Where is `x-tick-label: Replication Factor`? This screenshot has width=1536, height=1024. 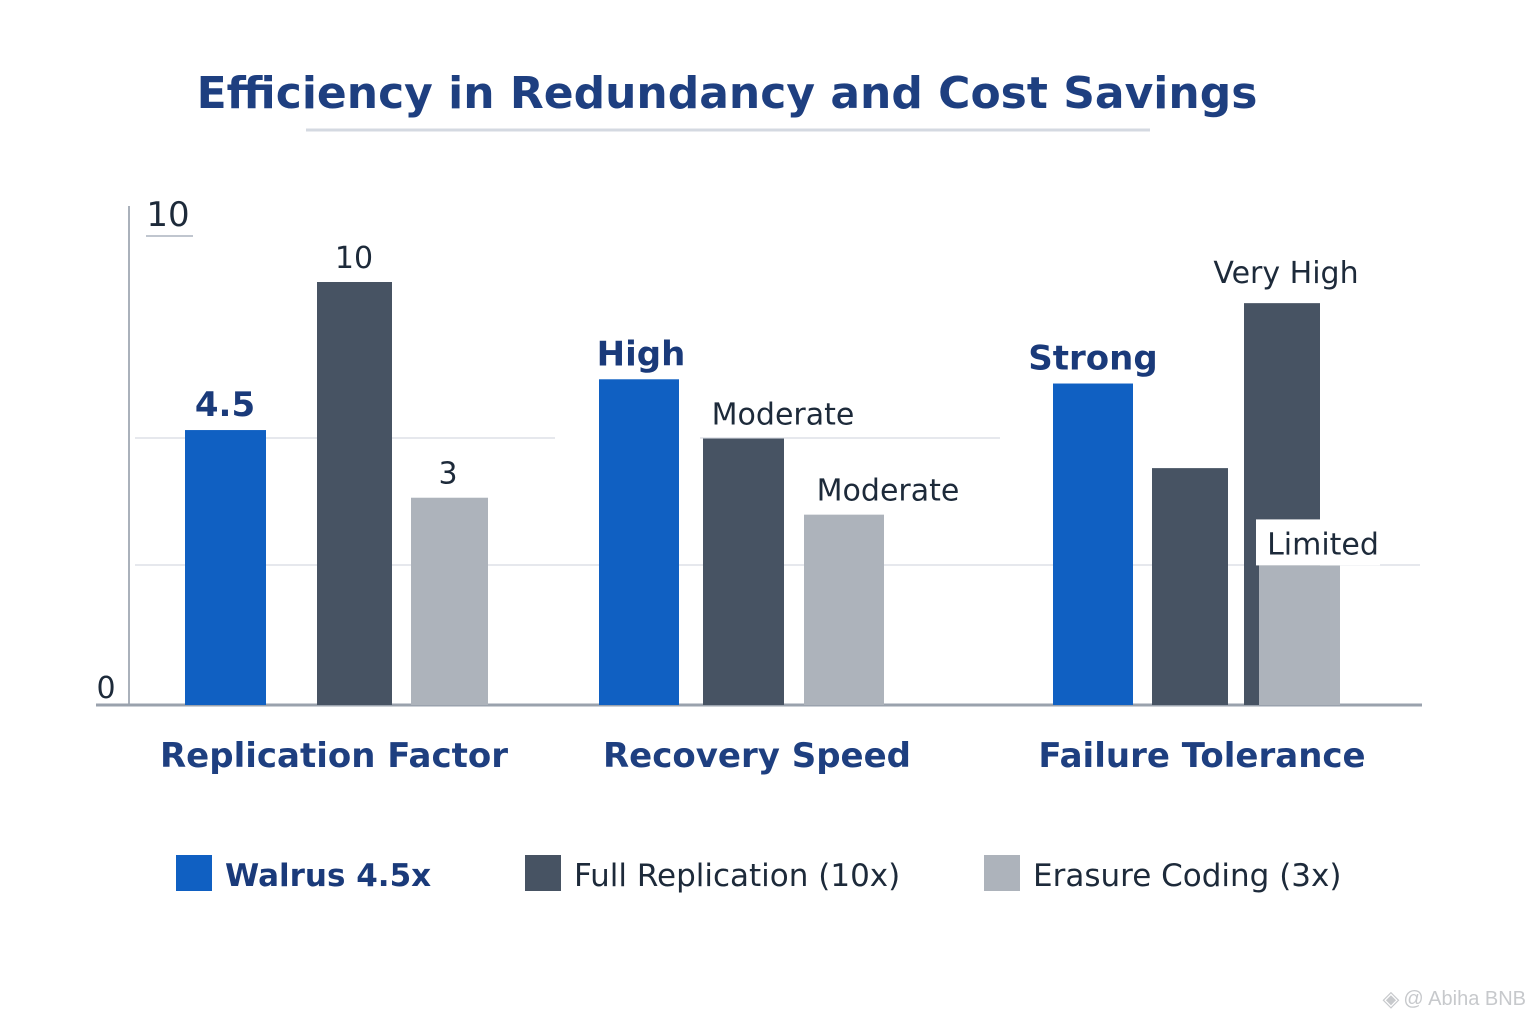 x-tick-label: Replication Factor is located at coordinates (334, 756).